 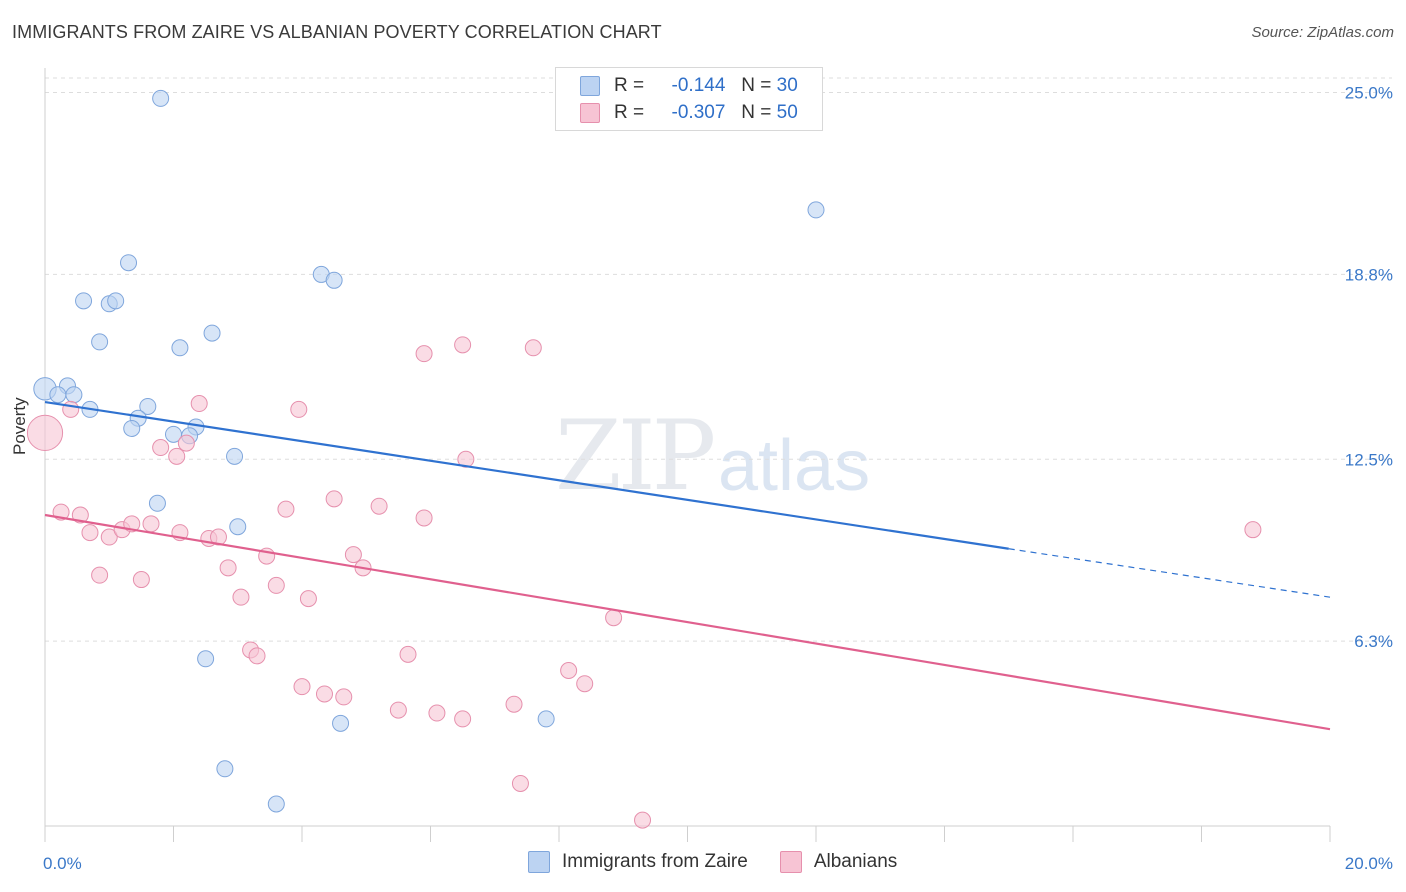 I want to click on zaire-trend-line, so click(x=526, y=475).